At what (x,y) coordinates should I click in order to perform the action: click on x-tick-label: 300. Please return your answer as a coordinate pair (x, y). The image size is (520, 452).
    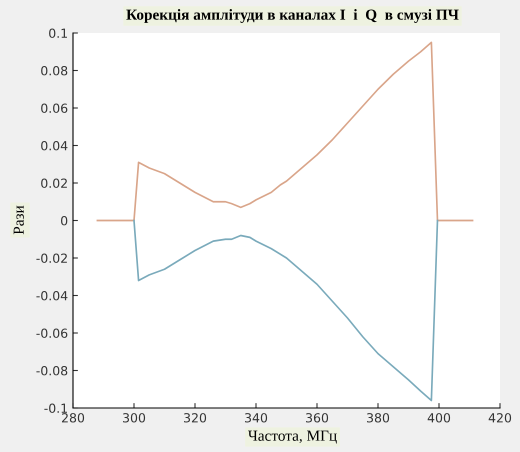
    Looking at the image, I should click on (134, 418).